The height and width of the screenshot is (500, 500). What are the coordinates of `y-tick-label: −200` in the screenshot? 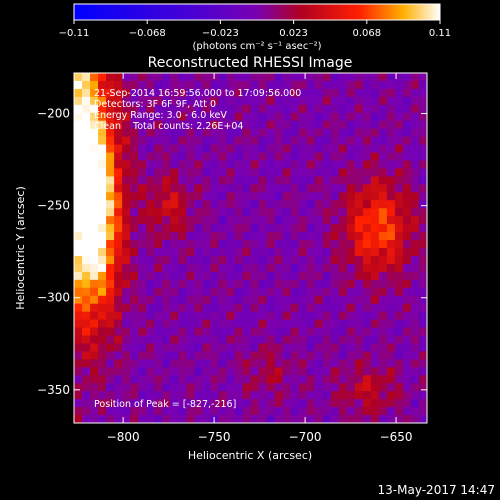 It's located at (53, 114).